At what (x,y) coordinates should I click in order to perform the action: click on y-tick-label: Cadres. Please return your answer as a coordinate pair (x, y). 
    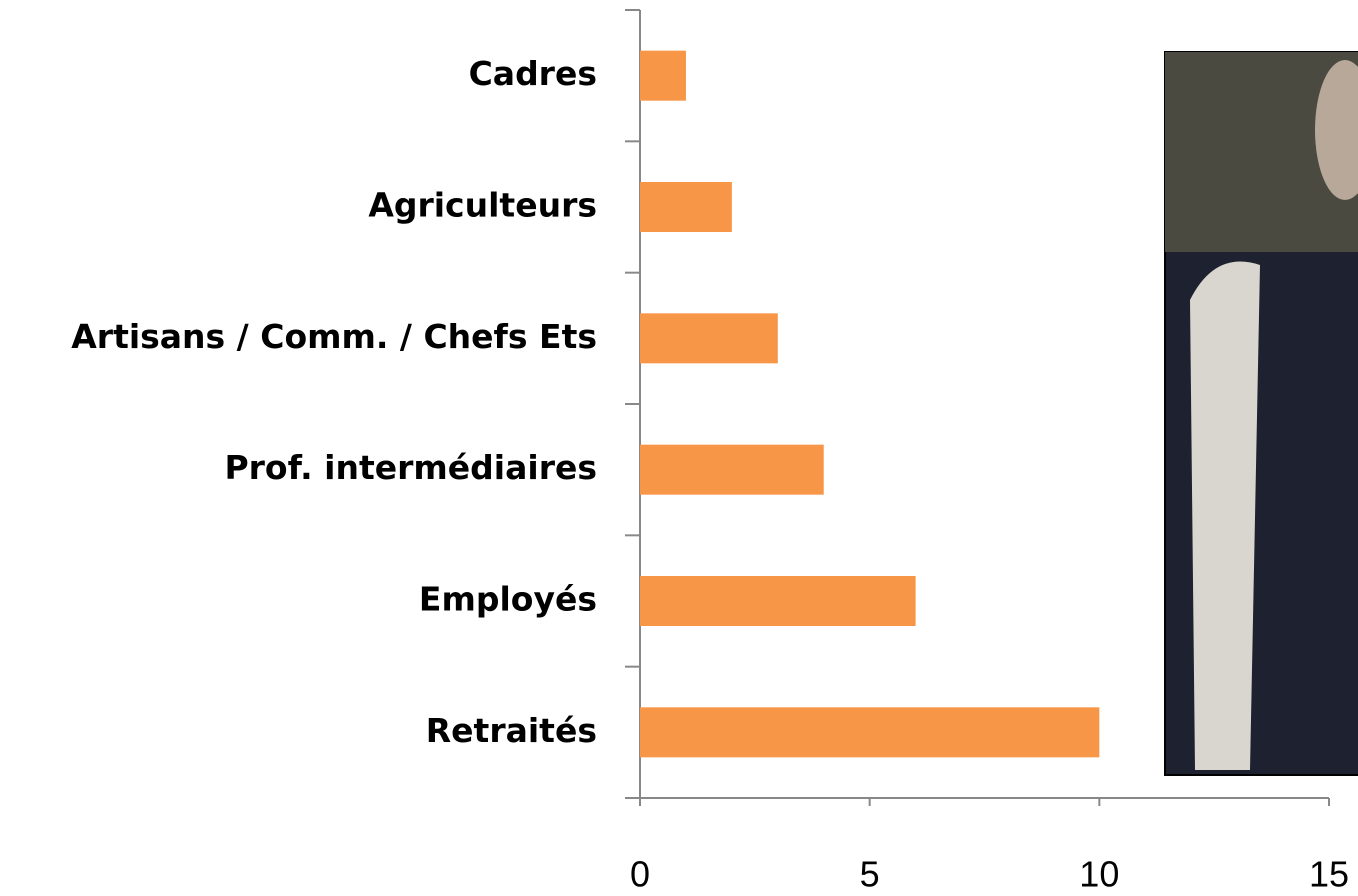
    Looking at the image, I should click on (533, 73).